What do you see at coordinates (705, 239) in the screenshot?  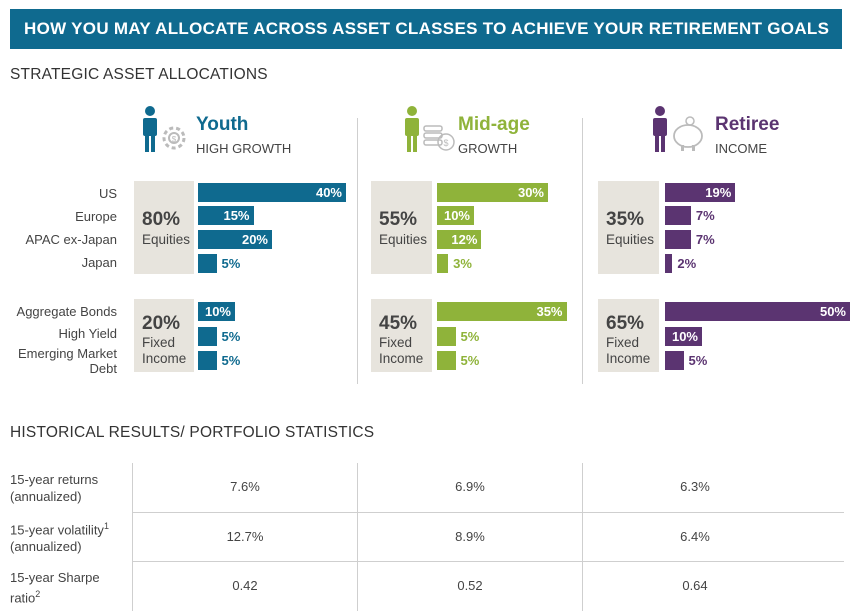 I see `bar-label-retiree-2: 7%` at bounding box center [705, 239].